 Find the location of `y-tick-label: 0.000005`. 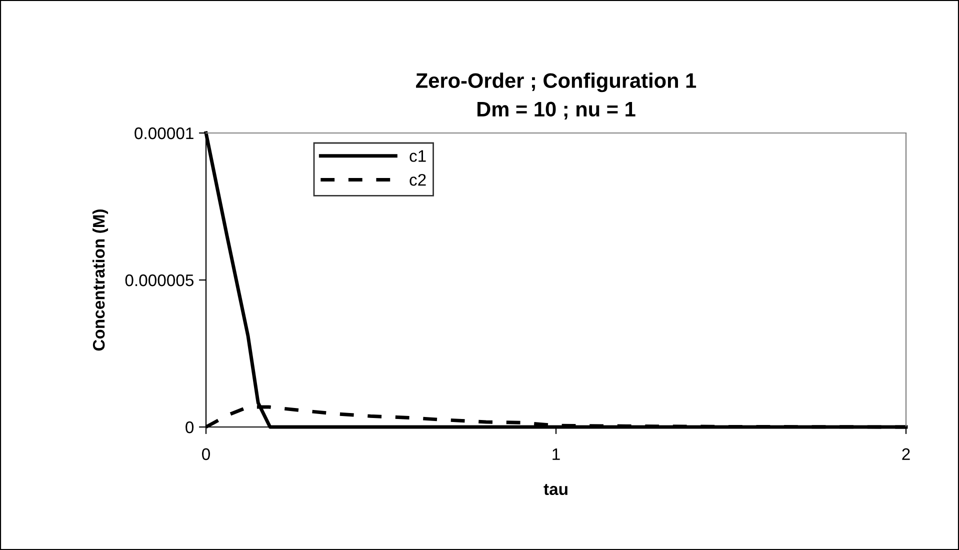

y-tick-label: 0.000005 is located at coordinates (159, 280).